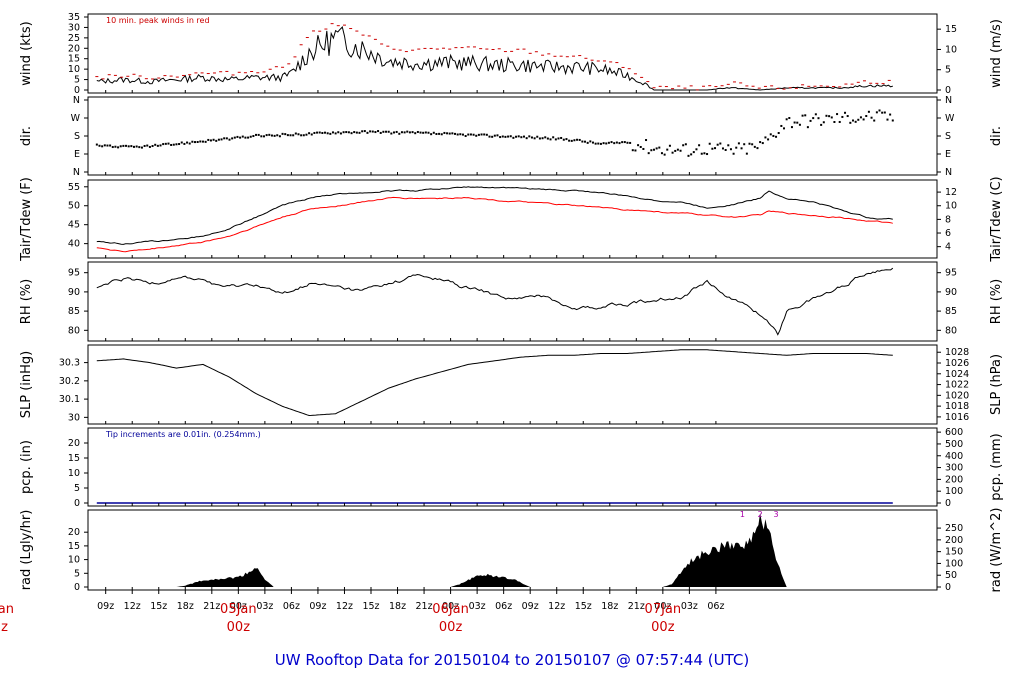 This screenshot has height=700, width=1024. Describe the element at coordinates (948, 90) in the screenshot. I see `y-tick-label-right: 0` at that location.